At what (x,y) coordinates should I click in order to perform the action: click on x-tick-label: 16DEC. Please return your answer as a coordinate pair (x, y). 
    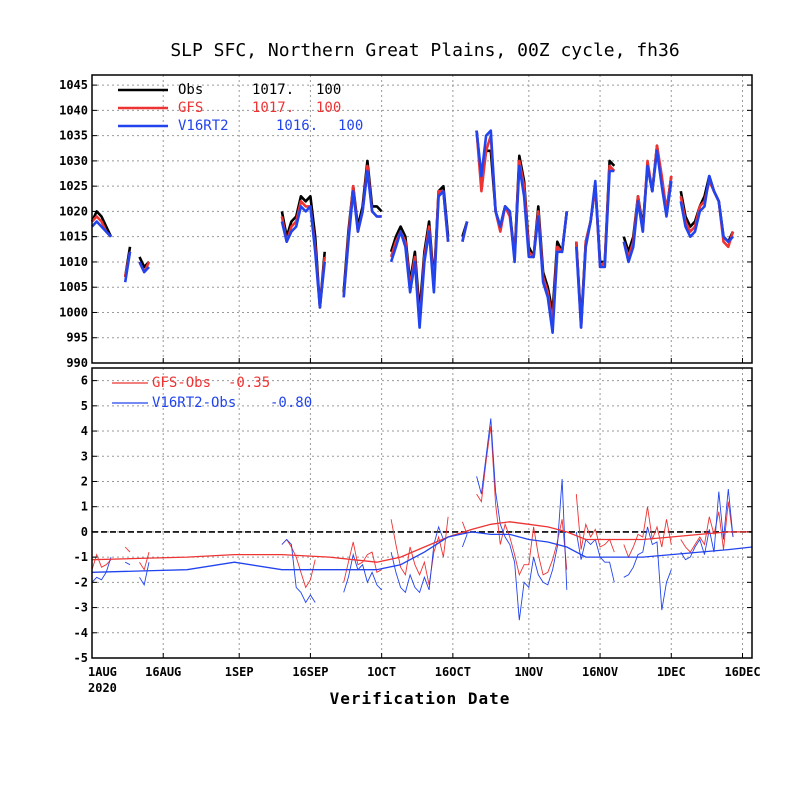
    Looking at the image, I should click on (742, 672).